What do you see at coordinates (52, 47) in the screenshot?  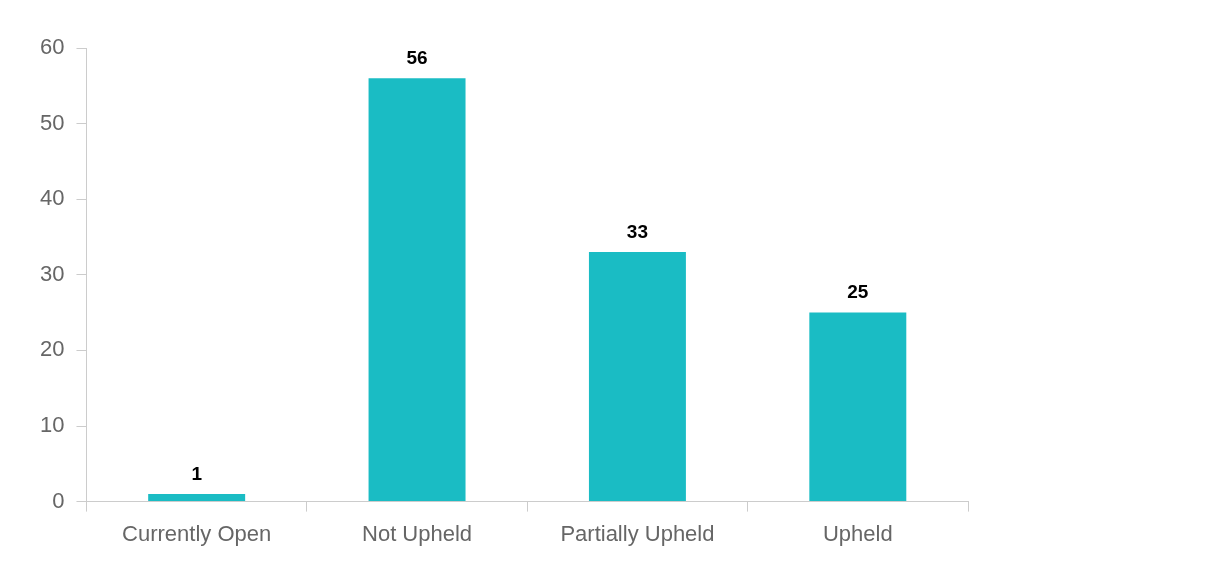 I see `y-tick-label: 60` at bounding box center [52, 47].